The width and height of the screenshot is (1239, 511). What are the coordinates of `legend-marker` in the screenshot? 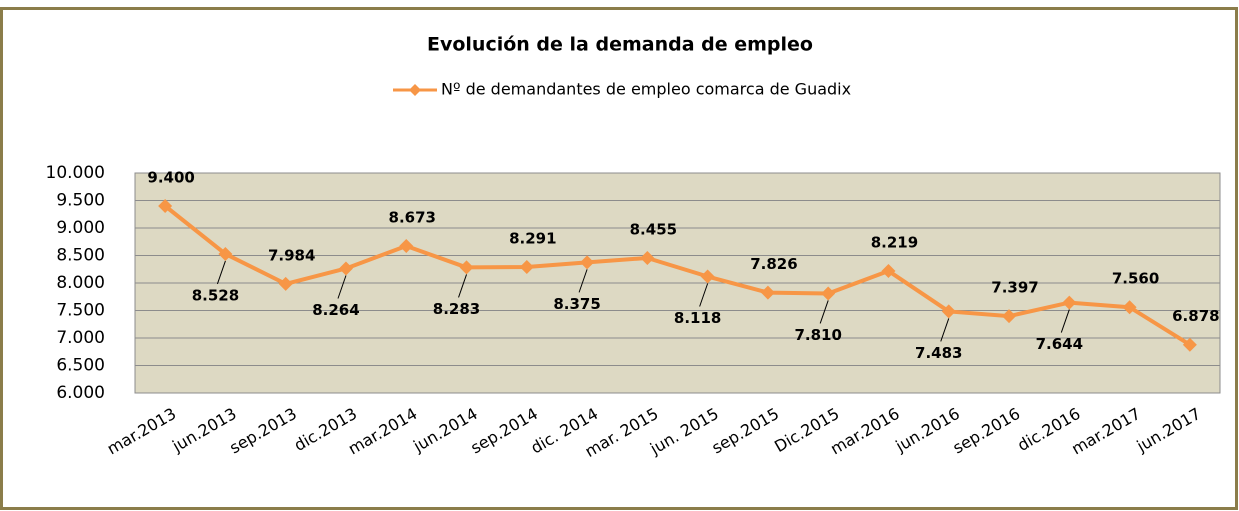 It's located at (415, 90).